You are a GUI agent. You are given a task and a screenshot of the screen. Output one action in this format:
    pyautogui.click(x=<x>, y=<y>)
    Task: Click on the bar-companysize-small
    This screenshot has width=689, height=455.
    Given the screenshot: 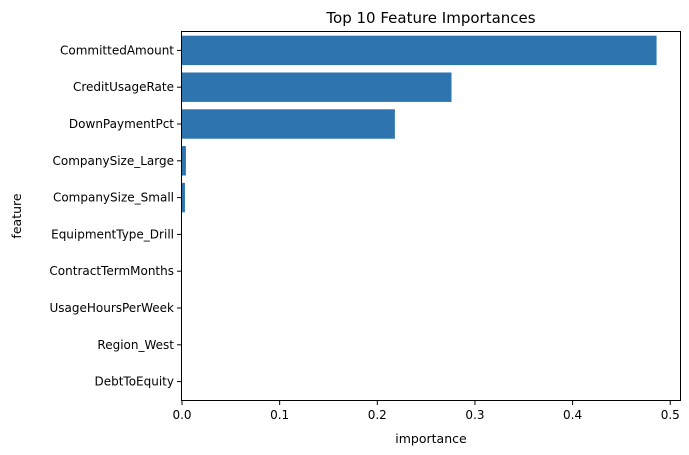 What is the action you would take?
    pyautogui.click(x=183, y=197)
    